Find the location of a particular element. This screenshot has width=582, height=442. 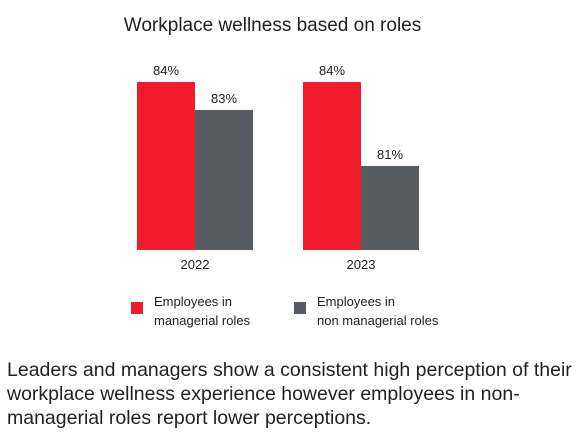

legend-label-managerial-line1: Employees in is located at coordinates (193, 301).